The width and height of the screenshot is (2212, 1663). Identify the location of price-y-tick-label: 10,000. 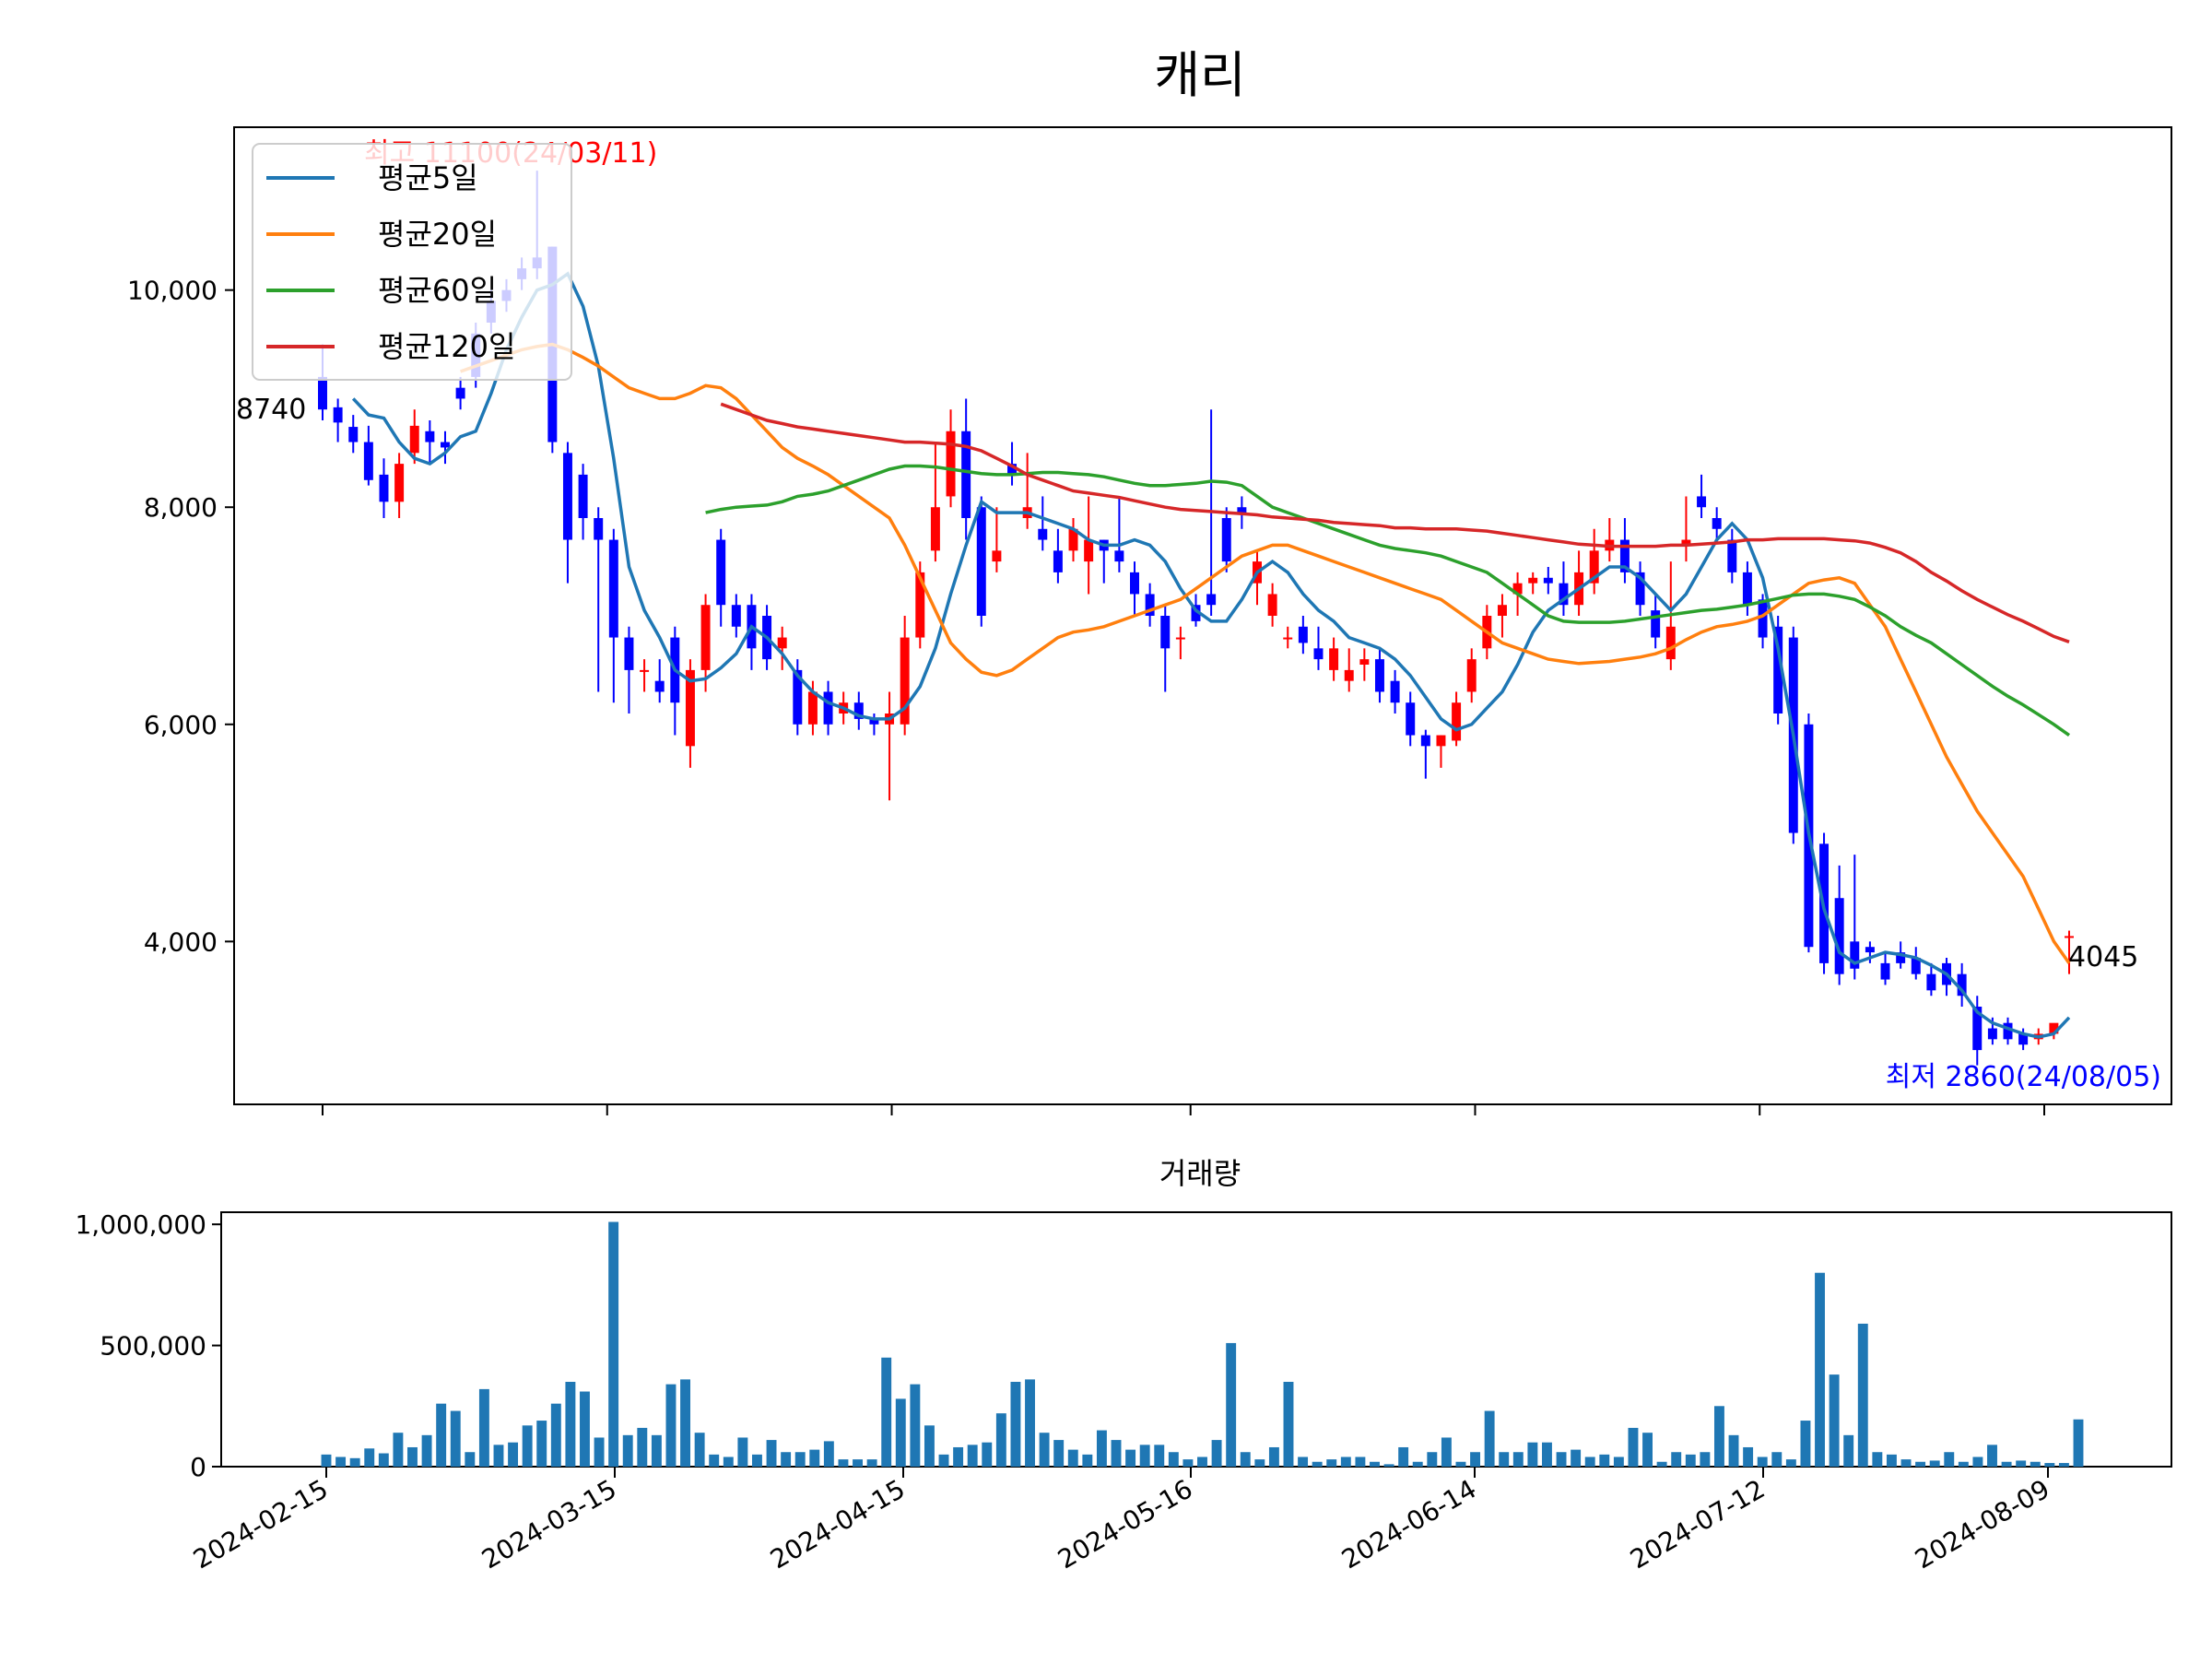
(172, 291).